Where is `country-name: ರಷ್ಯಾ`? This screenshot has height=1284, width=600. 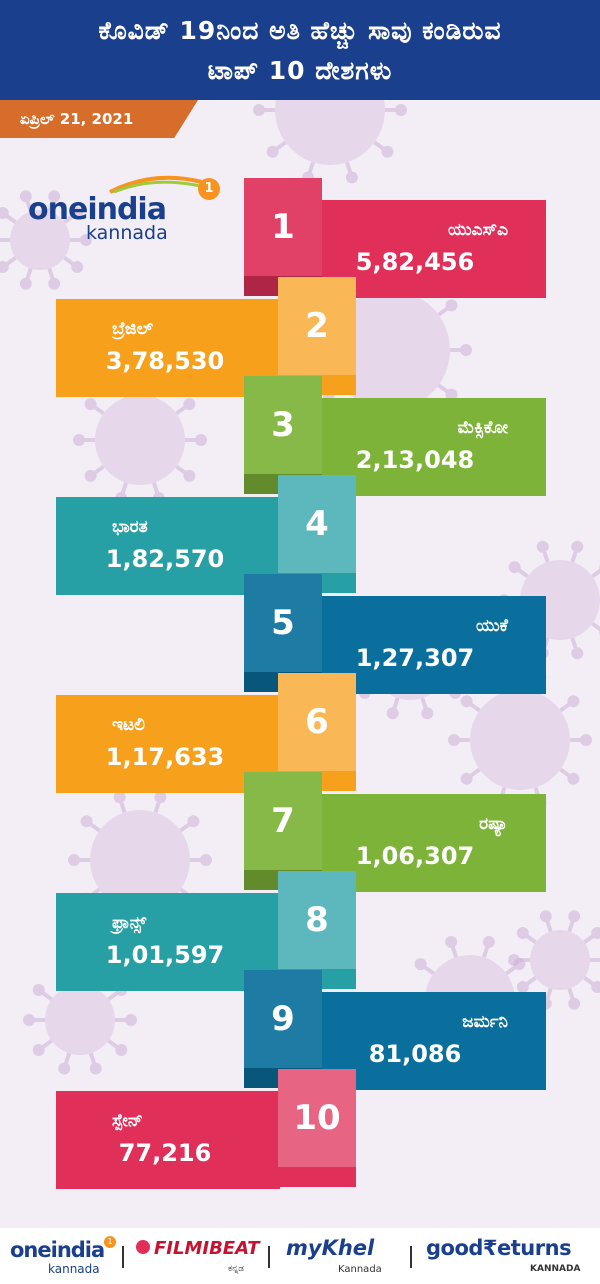
country-name: ರಷ್ಯಾ is located at coordinates (493, 824).